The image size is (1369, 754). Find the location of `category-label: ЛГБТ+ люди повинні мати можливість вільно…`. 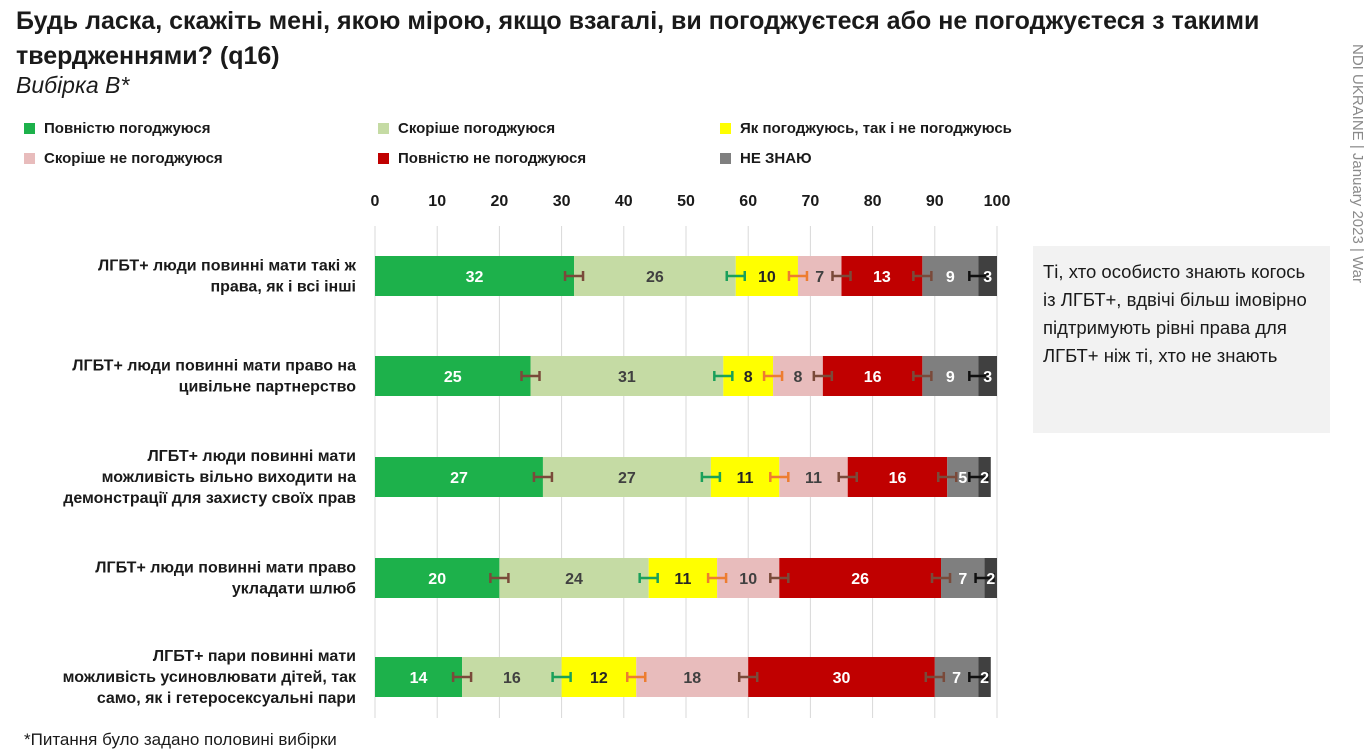

category-label: ЛГБТ+ люди повинні мати можливість вільно… is located at coordinates (209, 477).